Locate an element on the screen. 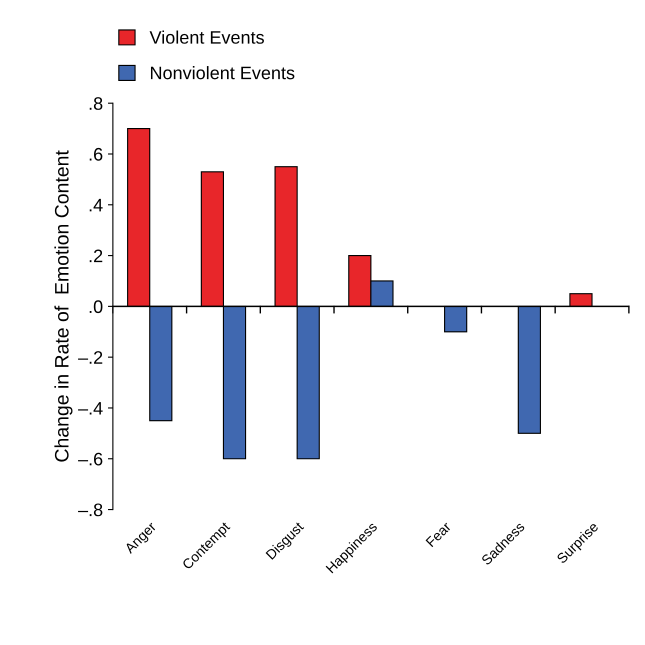 The height and width of the screenshot is (645, 645). y-tick-label: –.4 is located at coordinates (90, 408).